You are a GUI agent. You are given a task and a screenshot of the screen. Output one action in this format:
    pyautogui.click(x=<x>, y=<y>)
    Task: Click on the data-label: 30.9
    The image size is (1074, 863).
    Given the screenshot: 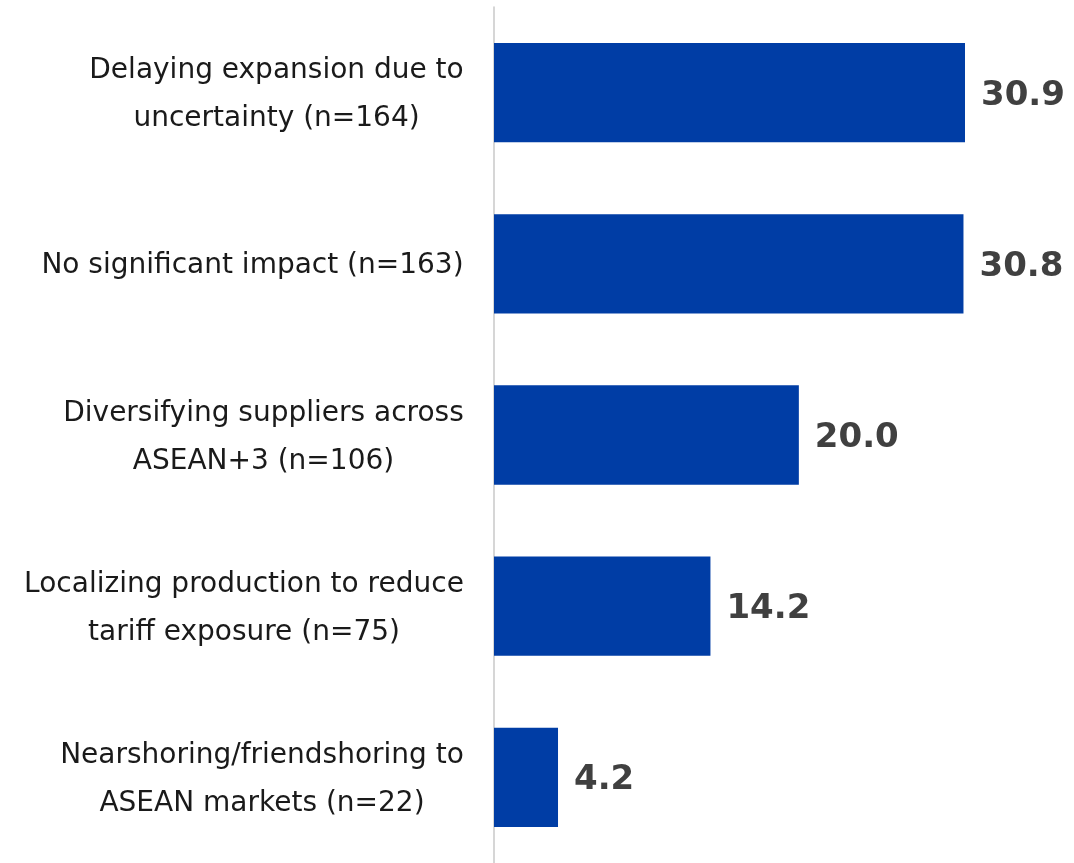 What is the action you would take?
    pyautogui.click(x=1023, y=92)
    